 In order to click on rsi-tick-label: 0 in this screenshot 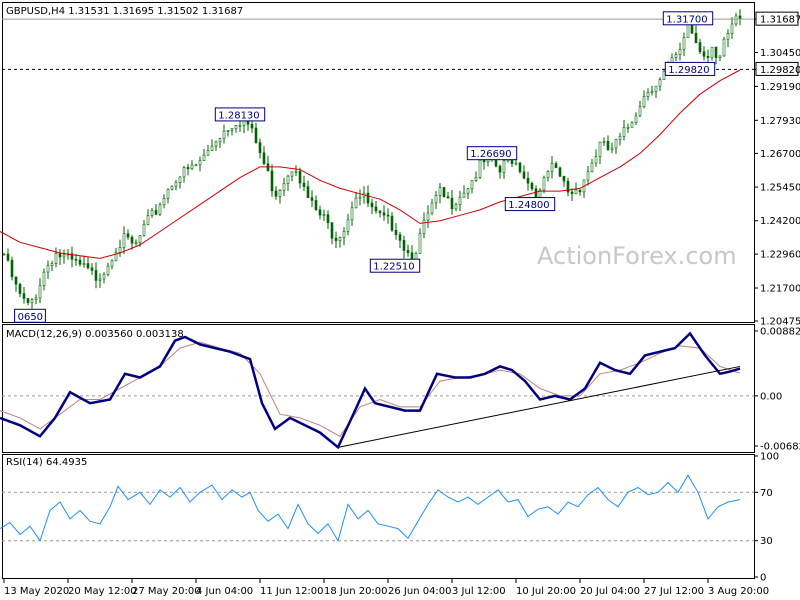, I will do `click(763, 578)`.